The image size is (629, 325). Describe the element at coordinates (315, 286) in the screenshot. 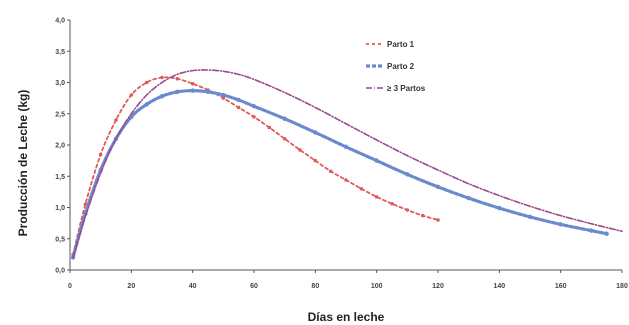

I see `x-tick-label: 80` at that location.